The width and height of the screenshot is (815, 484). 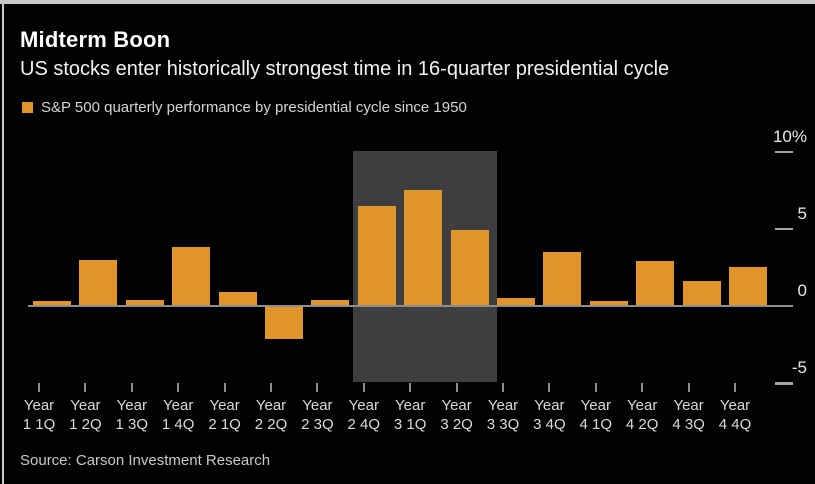 I want to click on bar-year-1-1q, so click(x=52, y=303).